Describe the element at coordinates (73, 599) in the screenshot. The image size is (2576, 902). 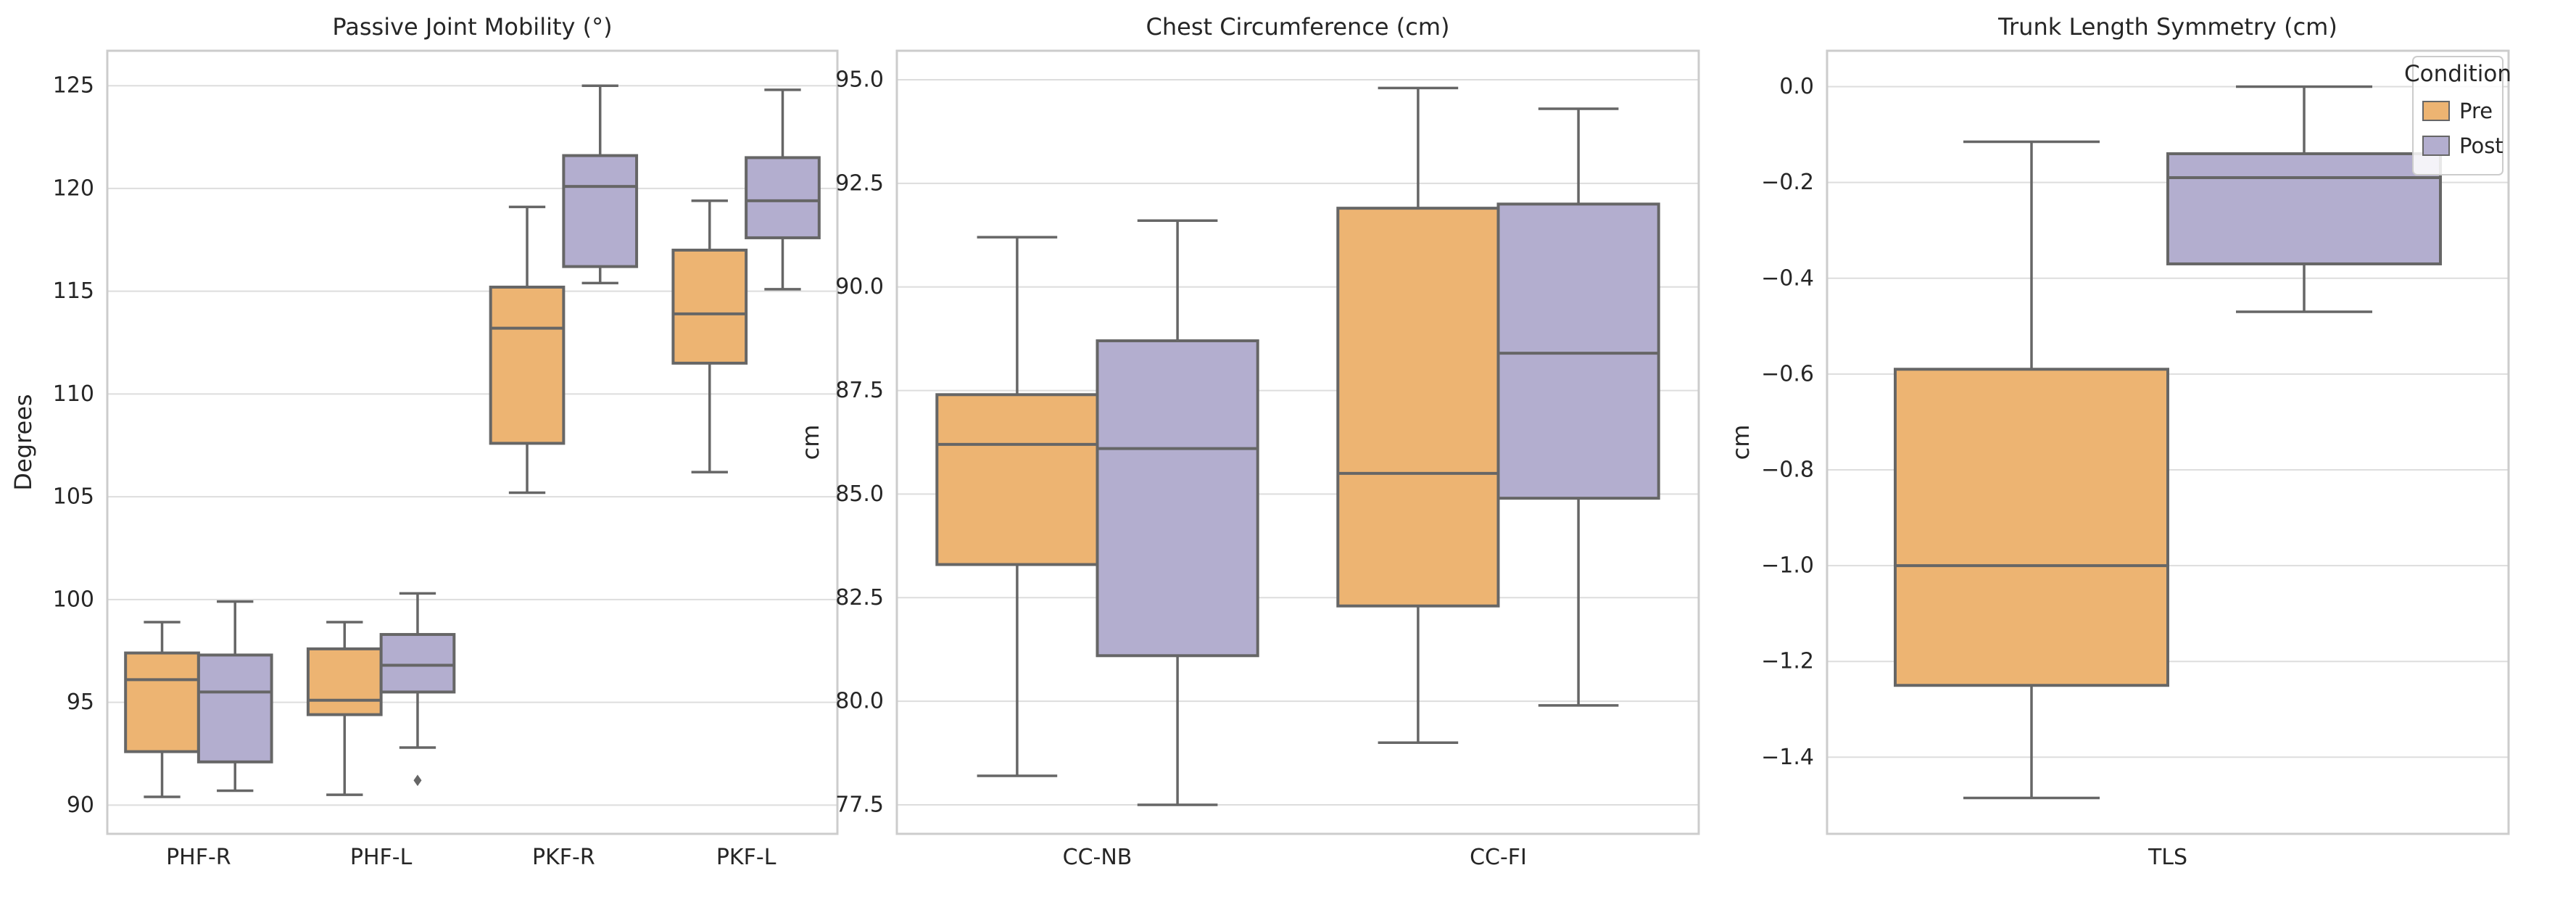
I see `y-tick-label: 100` at that location.